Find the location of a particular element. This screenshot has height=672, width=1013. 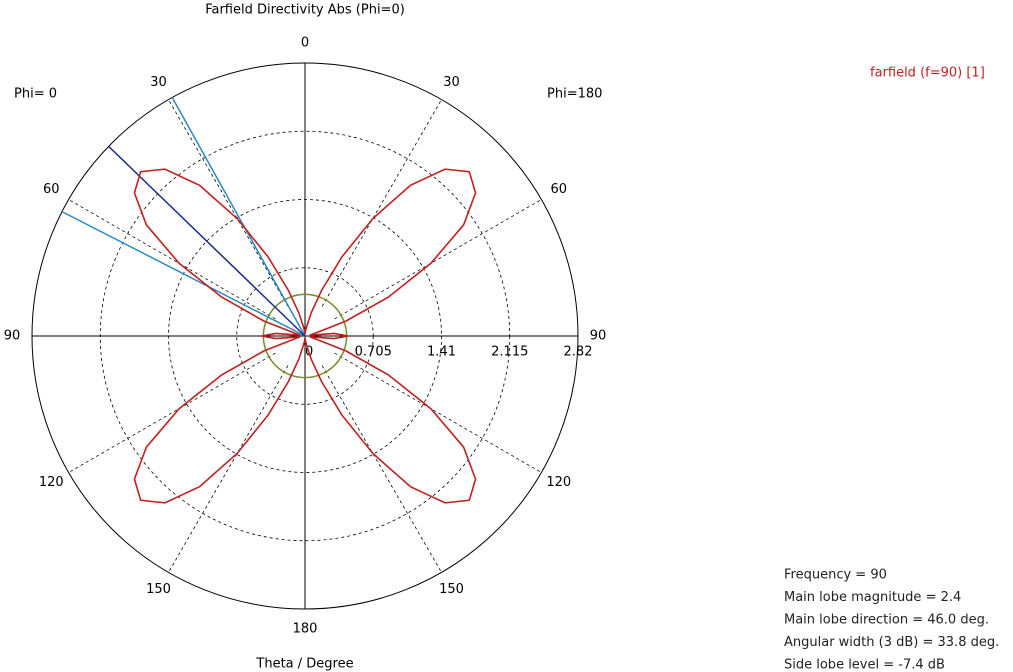

info-line: Main lobe magnitude = 2.4 is located at coordinates (872, 597).